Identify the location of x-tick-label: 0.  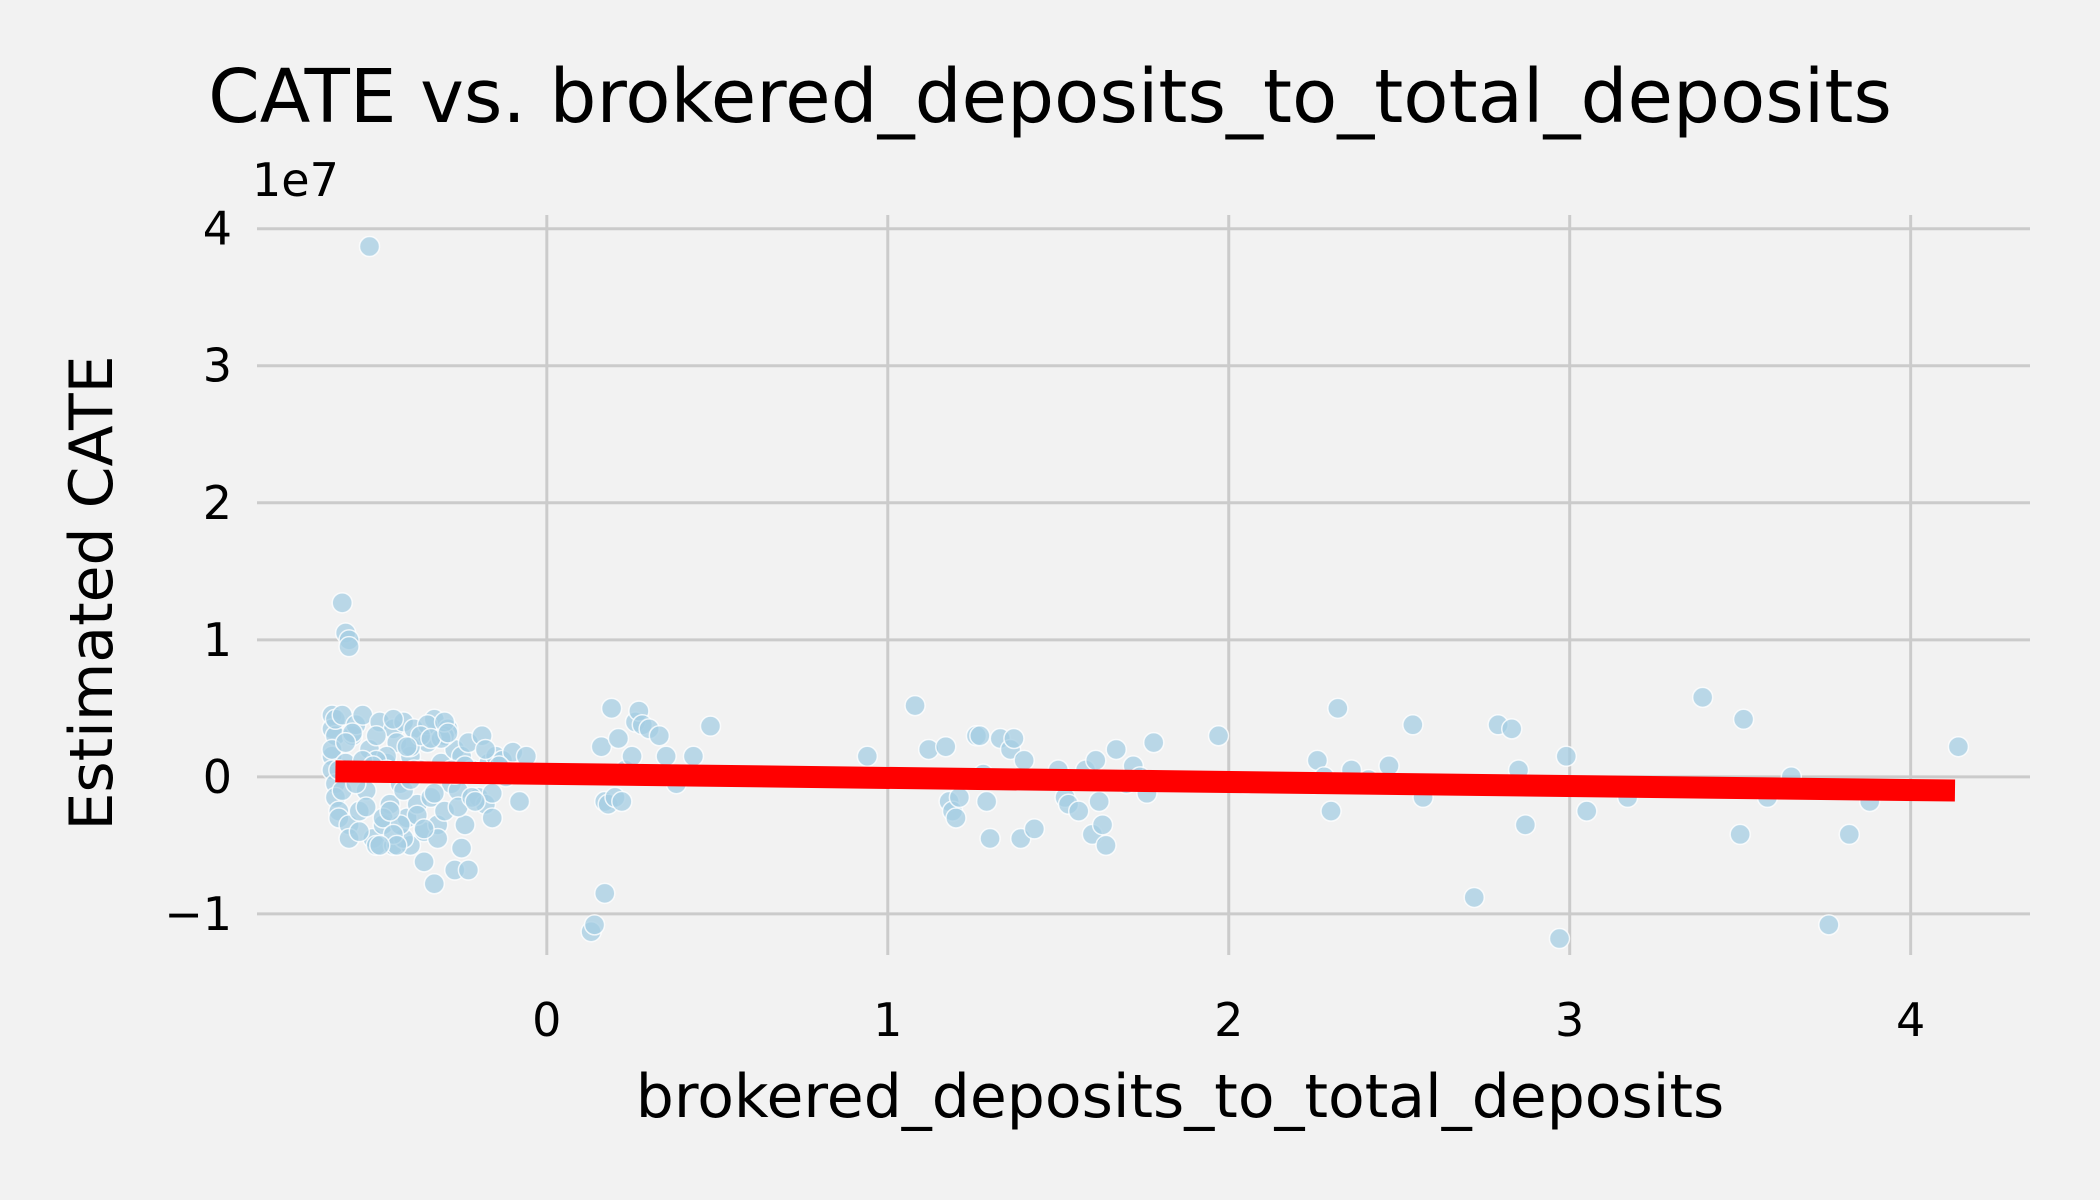
(546, 1020).